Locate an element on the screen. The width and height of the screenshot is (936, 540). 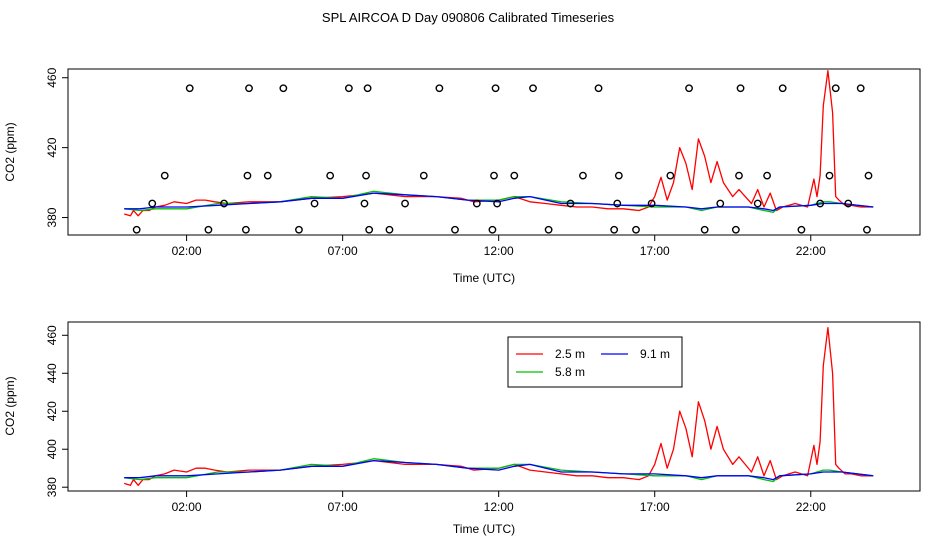
bottom-x-tick-label: 02:00 is located at coordinates (187, 507).